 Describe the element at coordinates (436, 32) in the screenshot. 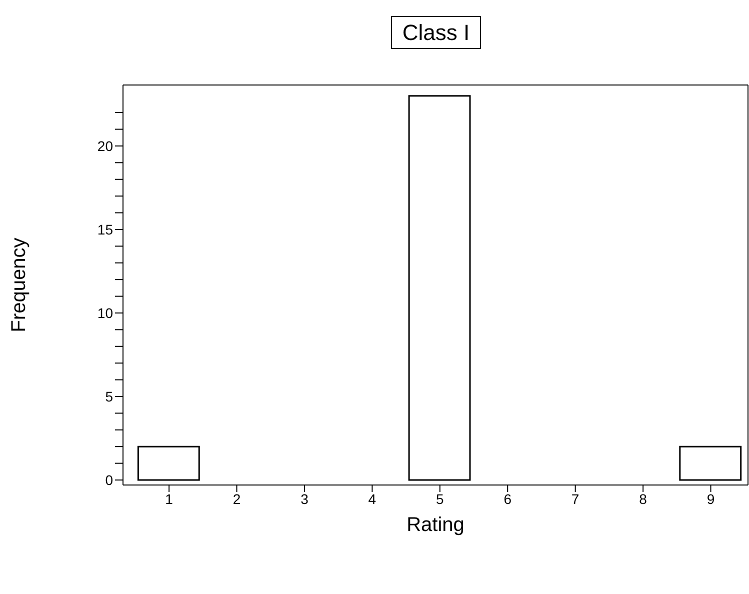

I see `chart-title: Class I` at that location.